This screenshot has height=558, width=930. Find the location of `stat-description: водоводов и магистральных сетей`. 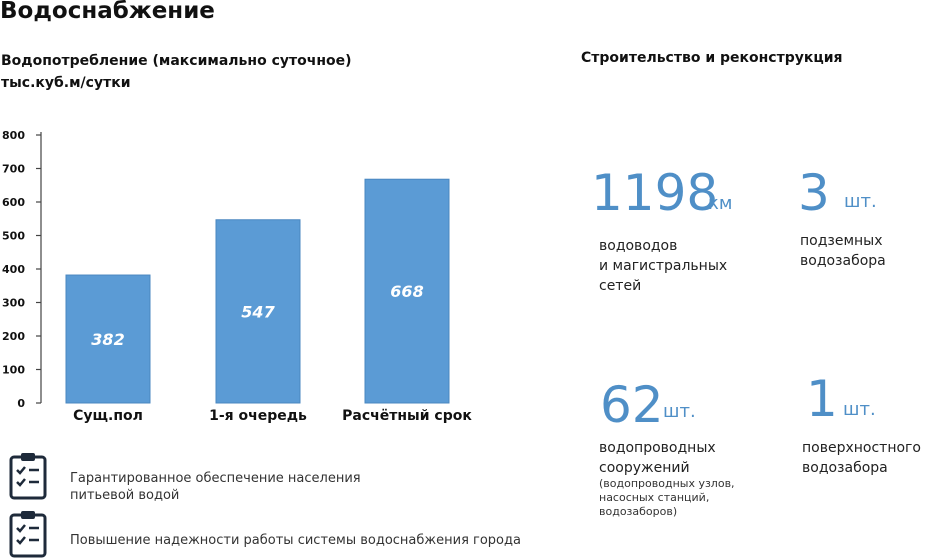

stat-description: водоводов и магистральных сетей is located at coordinates (663, 266).